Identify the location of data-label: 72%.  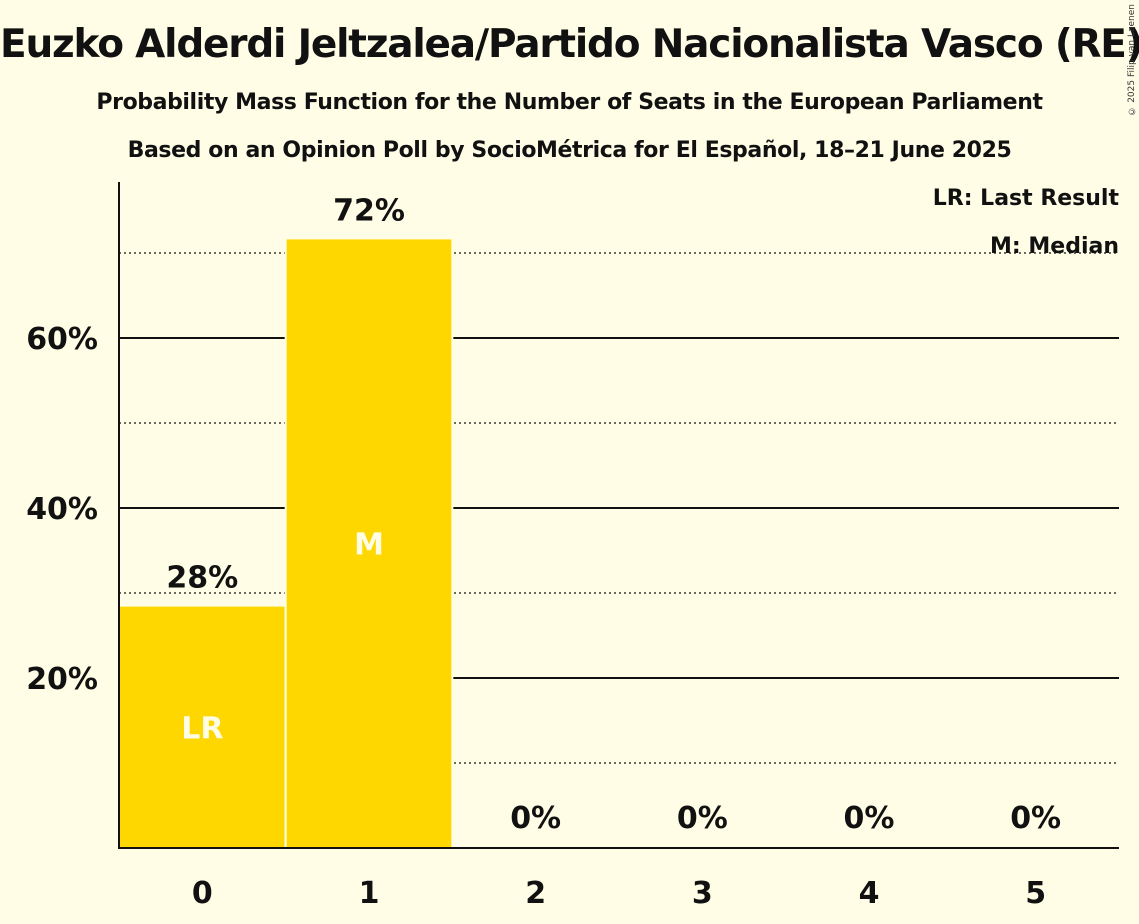
(369, 210).